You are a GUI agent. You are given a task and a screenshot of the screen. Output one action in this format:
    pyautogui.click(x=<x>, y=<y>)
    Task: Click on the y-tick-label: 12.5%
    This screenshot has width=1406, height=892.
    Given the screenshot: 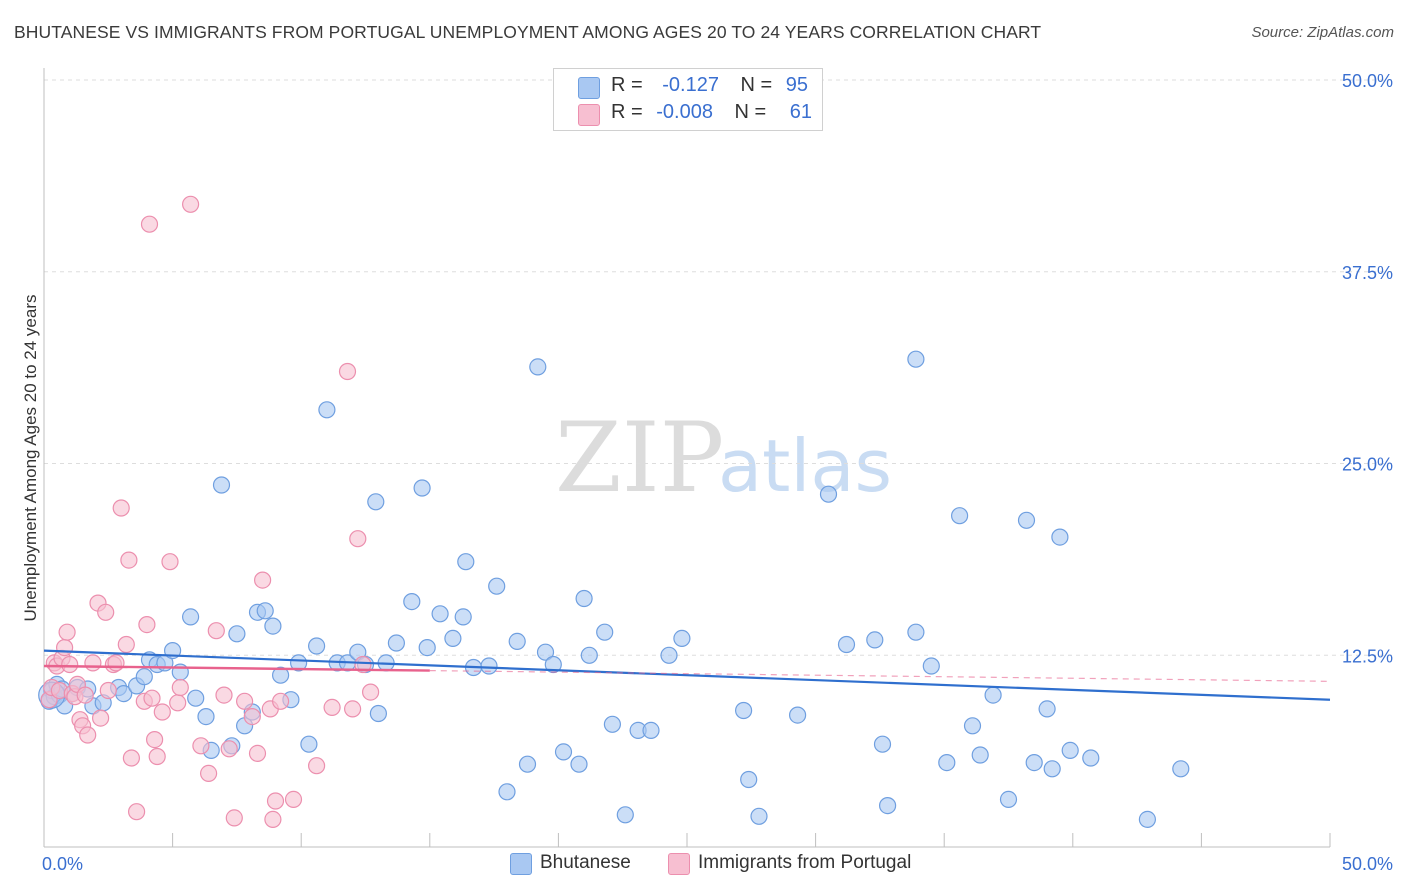 What is the action you would take?
    pyautogui.click(x=1367, y=656)
    